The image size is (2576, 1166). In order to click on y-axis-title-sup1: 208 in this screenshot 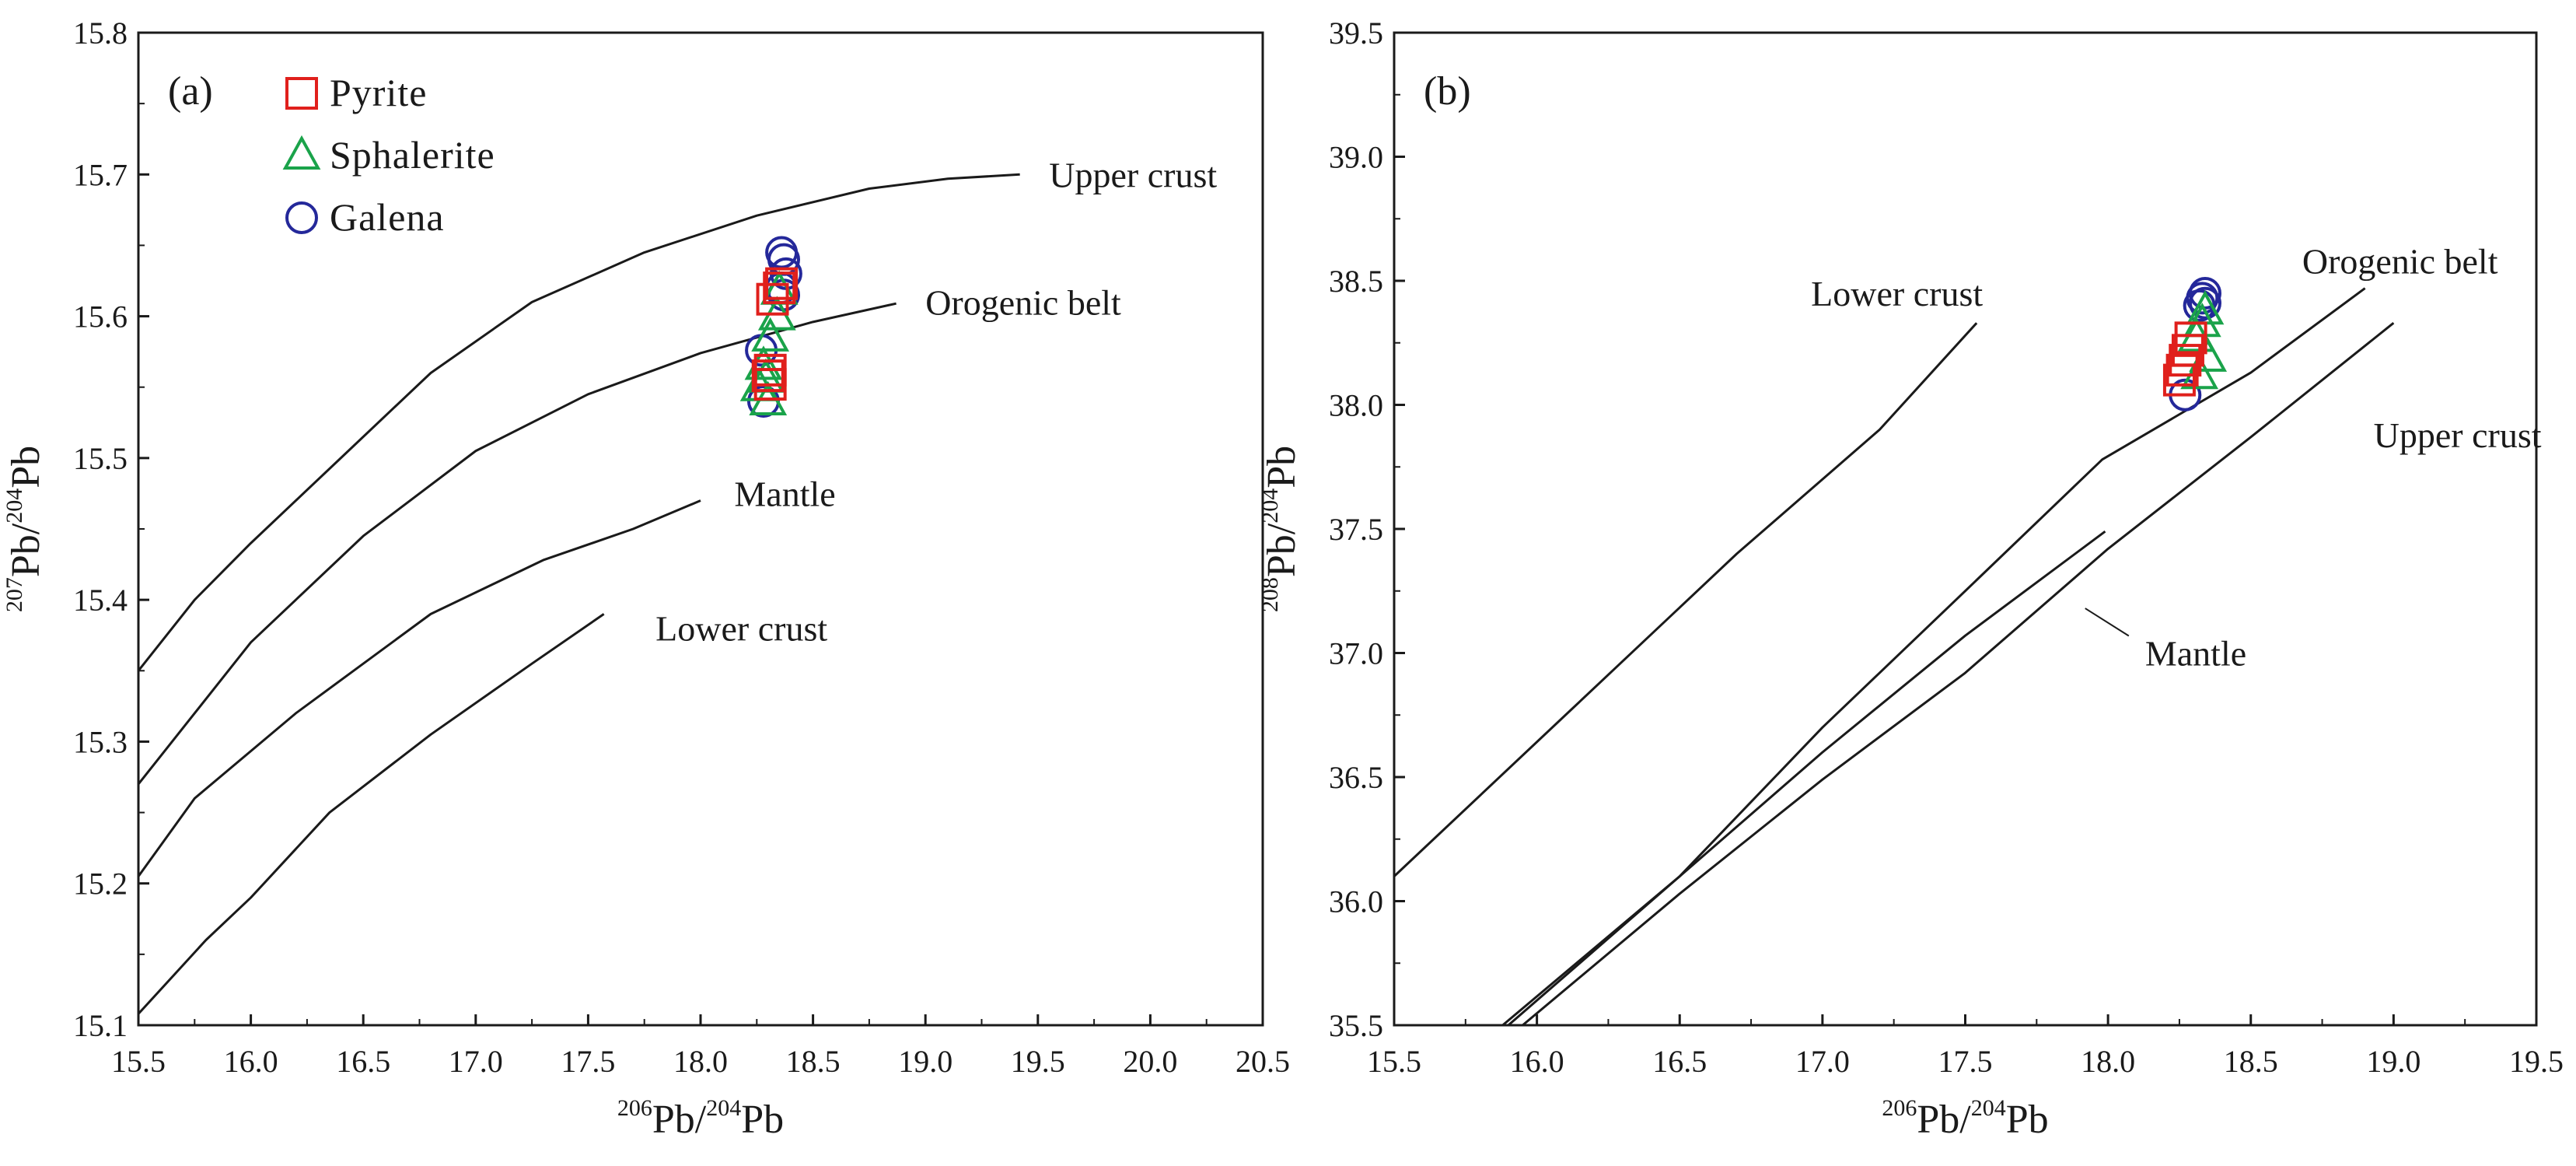, I will do `click(1270, 594)`.